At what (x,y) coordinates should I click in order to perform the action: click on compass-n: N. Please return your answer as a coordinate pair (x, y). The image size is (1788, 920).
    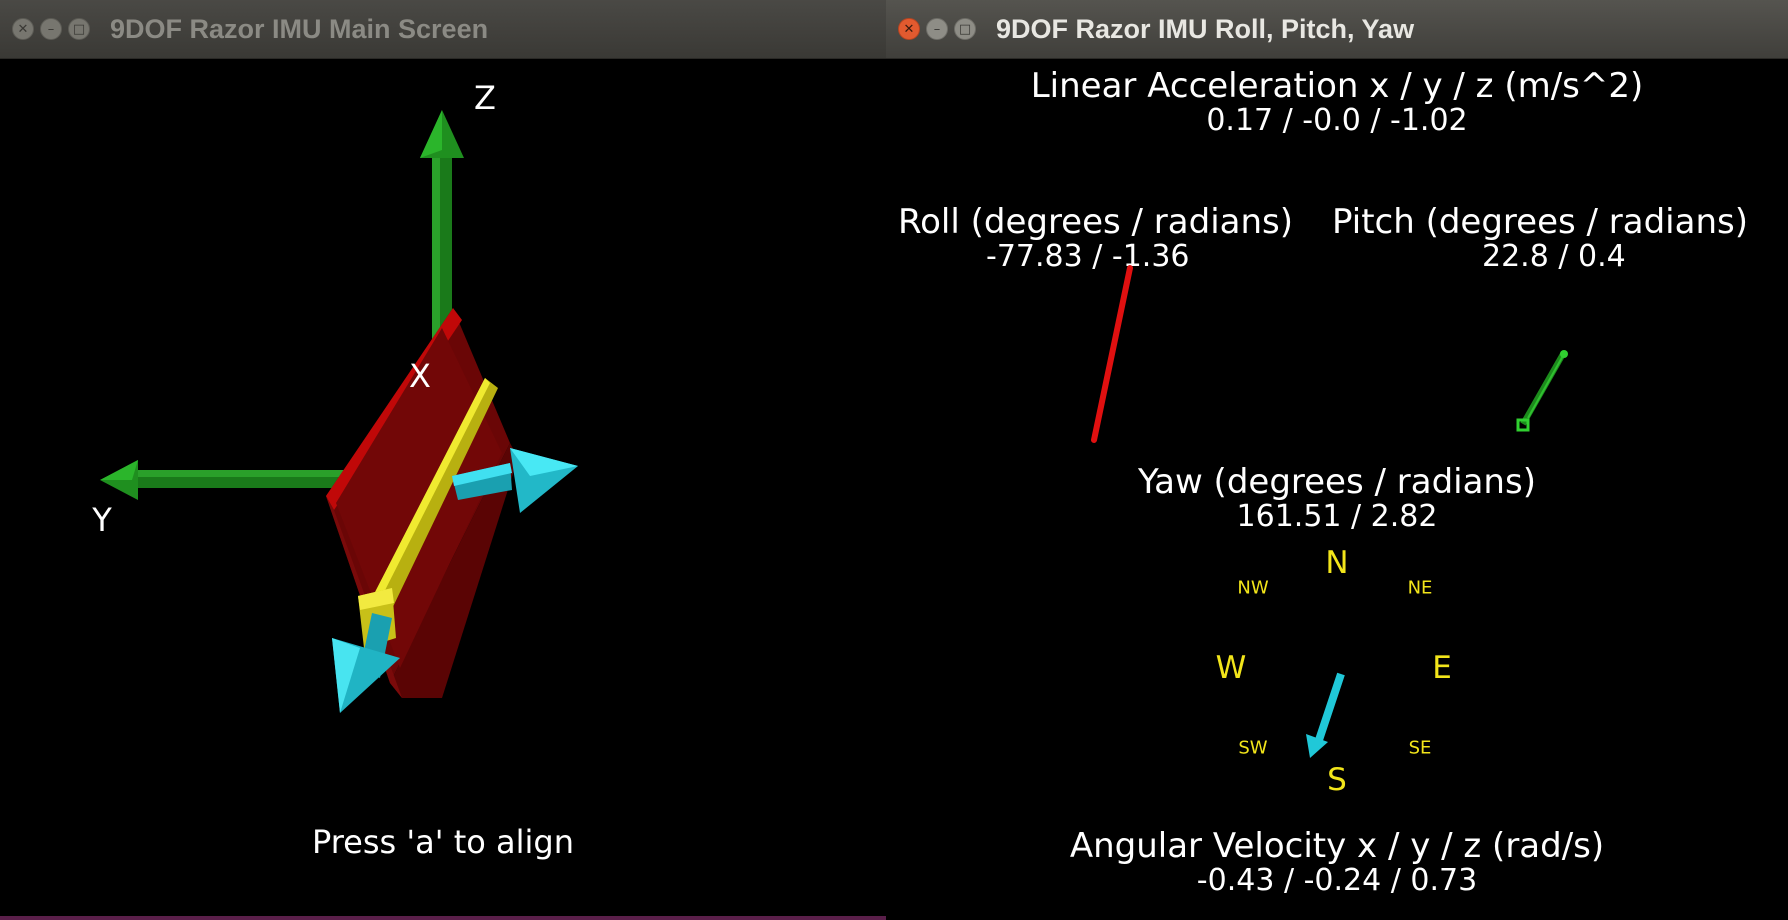
    Looking at the image, I should click on (1337, 563).